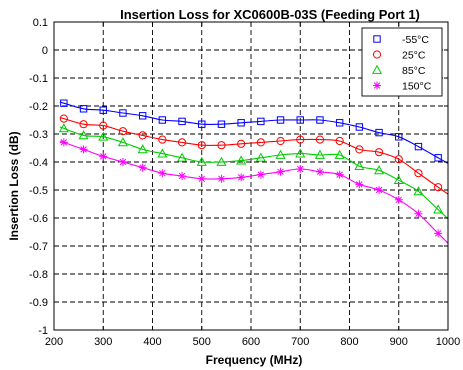  Describe the element at coordinates (414, 71) in the screenshot. I see `legend-label: 85°C` at that location.